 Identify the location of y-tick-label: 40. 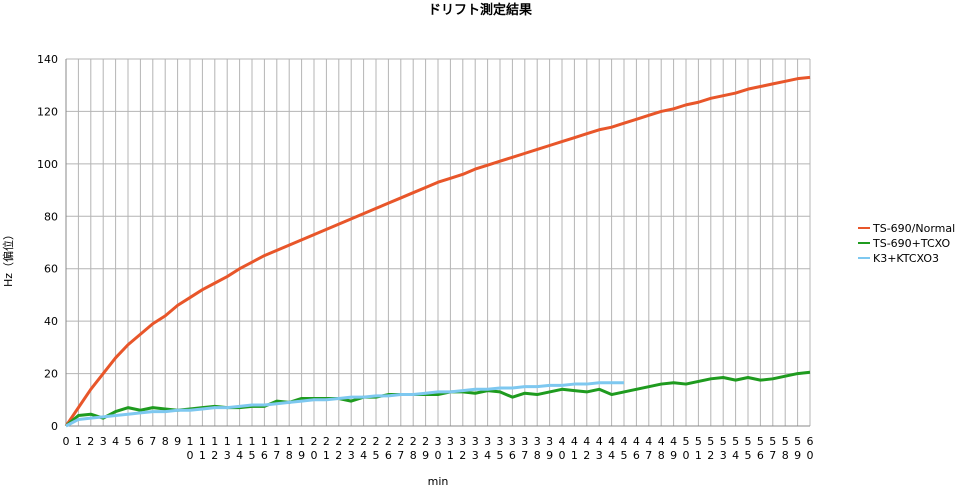
(51, 321).